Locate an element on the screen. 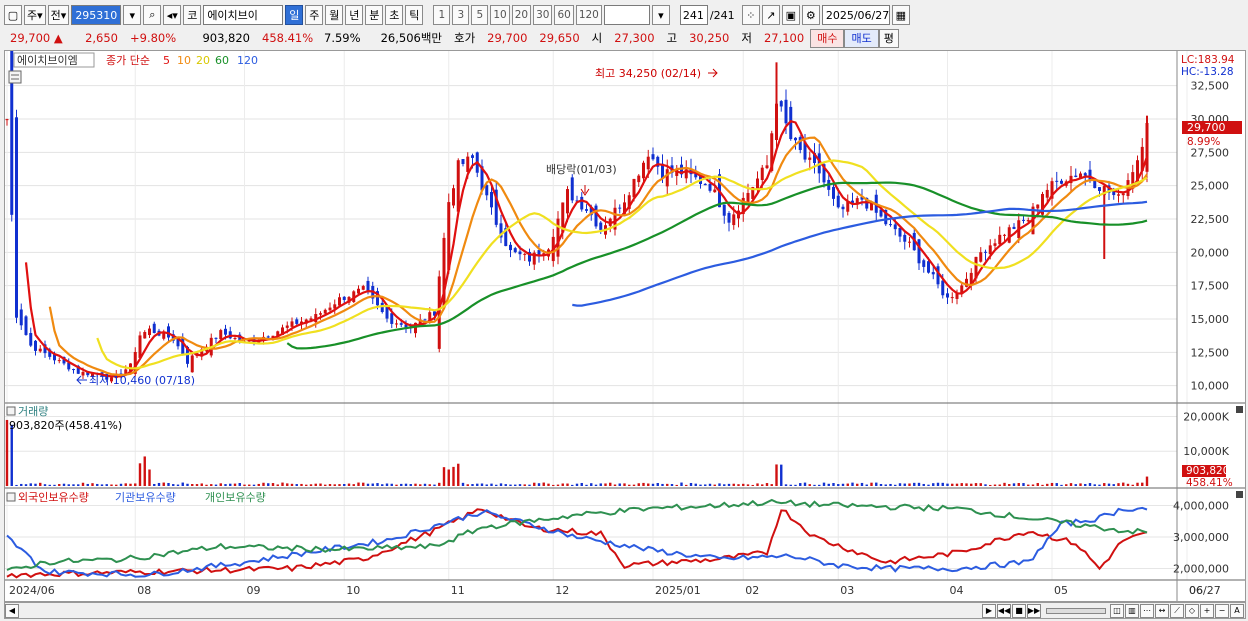 The width and height of the screenshot is (1248, 621). date-input: 2025/06/27 is located at coordinates (855, 15).